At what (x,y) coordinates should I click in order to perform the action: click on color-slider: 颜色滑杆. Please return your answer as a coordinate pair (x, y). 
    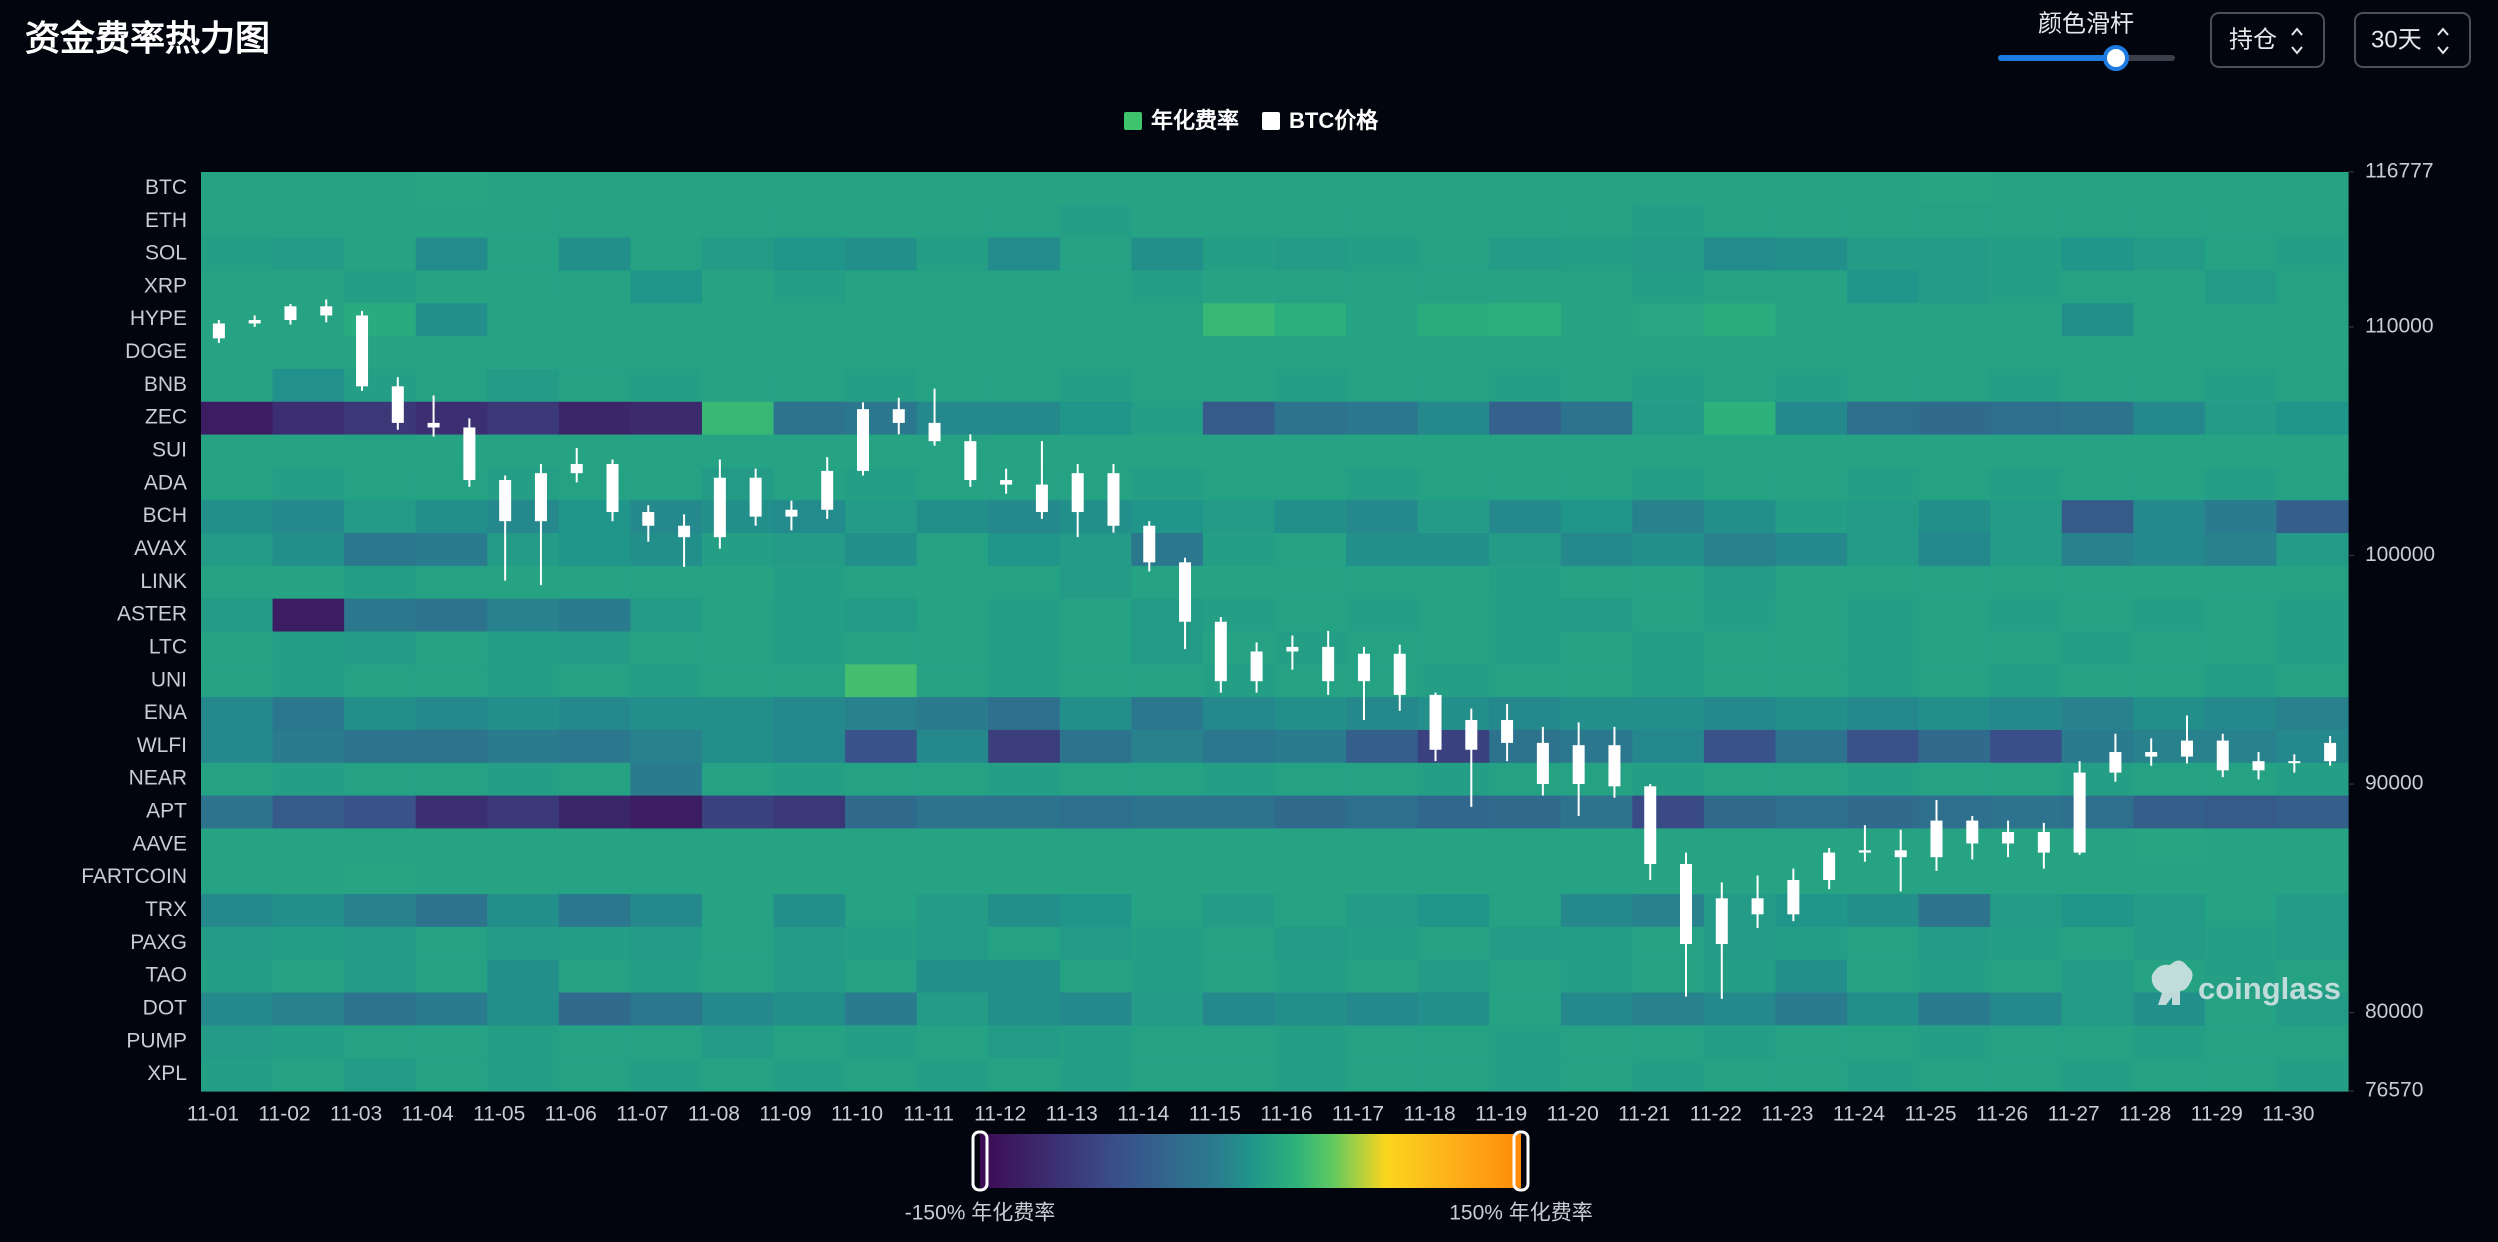
    Looking at the image, I should click on (2086, 40).